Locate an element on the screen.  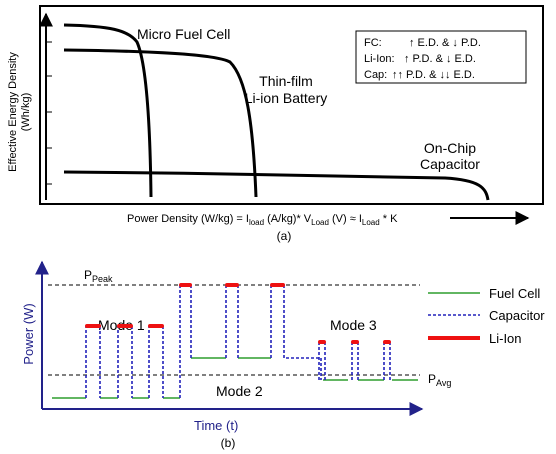
legend-capacitor-label: Capacitor is located at coordinates (517, 315).